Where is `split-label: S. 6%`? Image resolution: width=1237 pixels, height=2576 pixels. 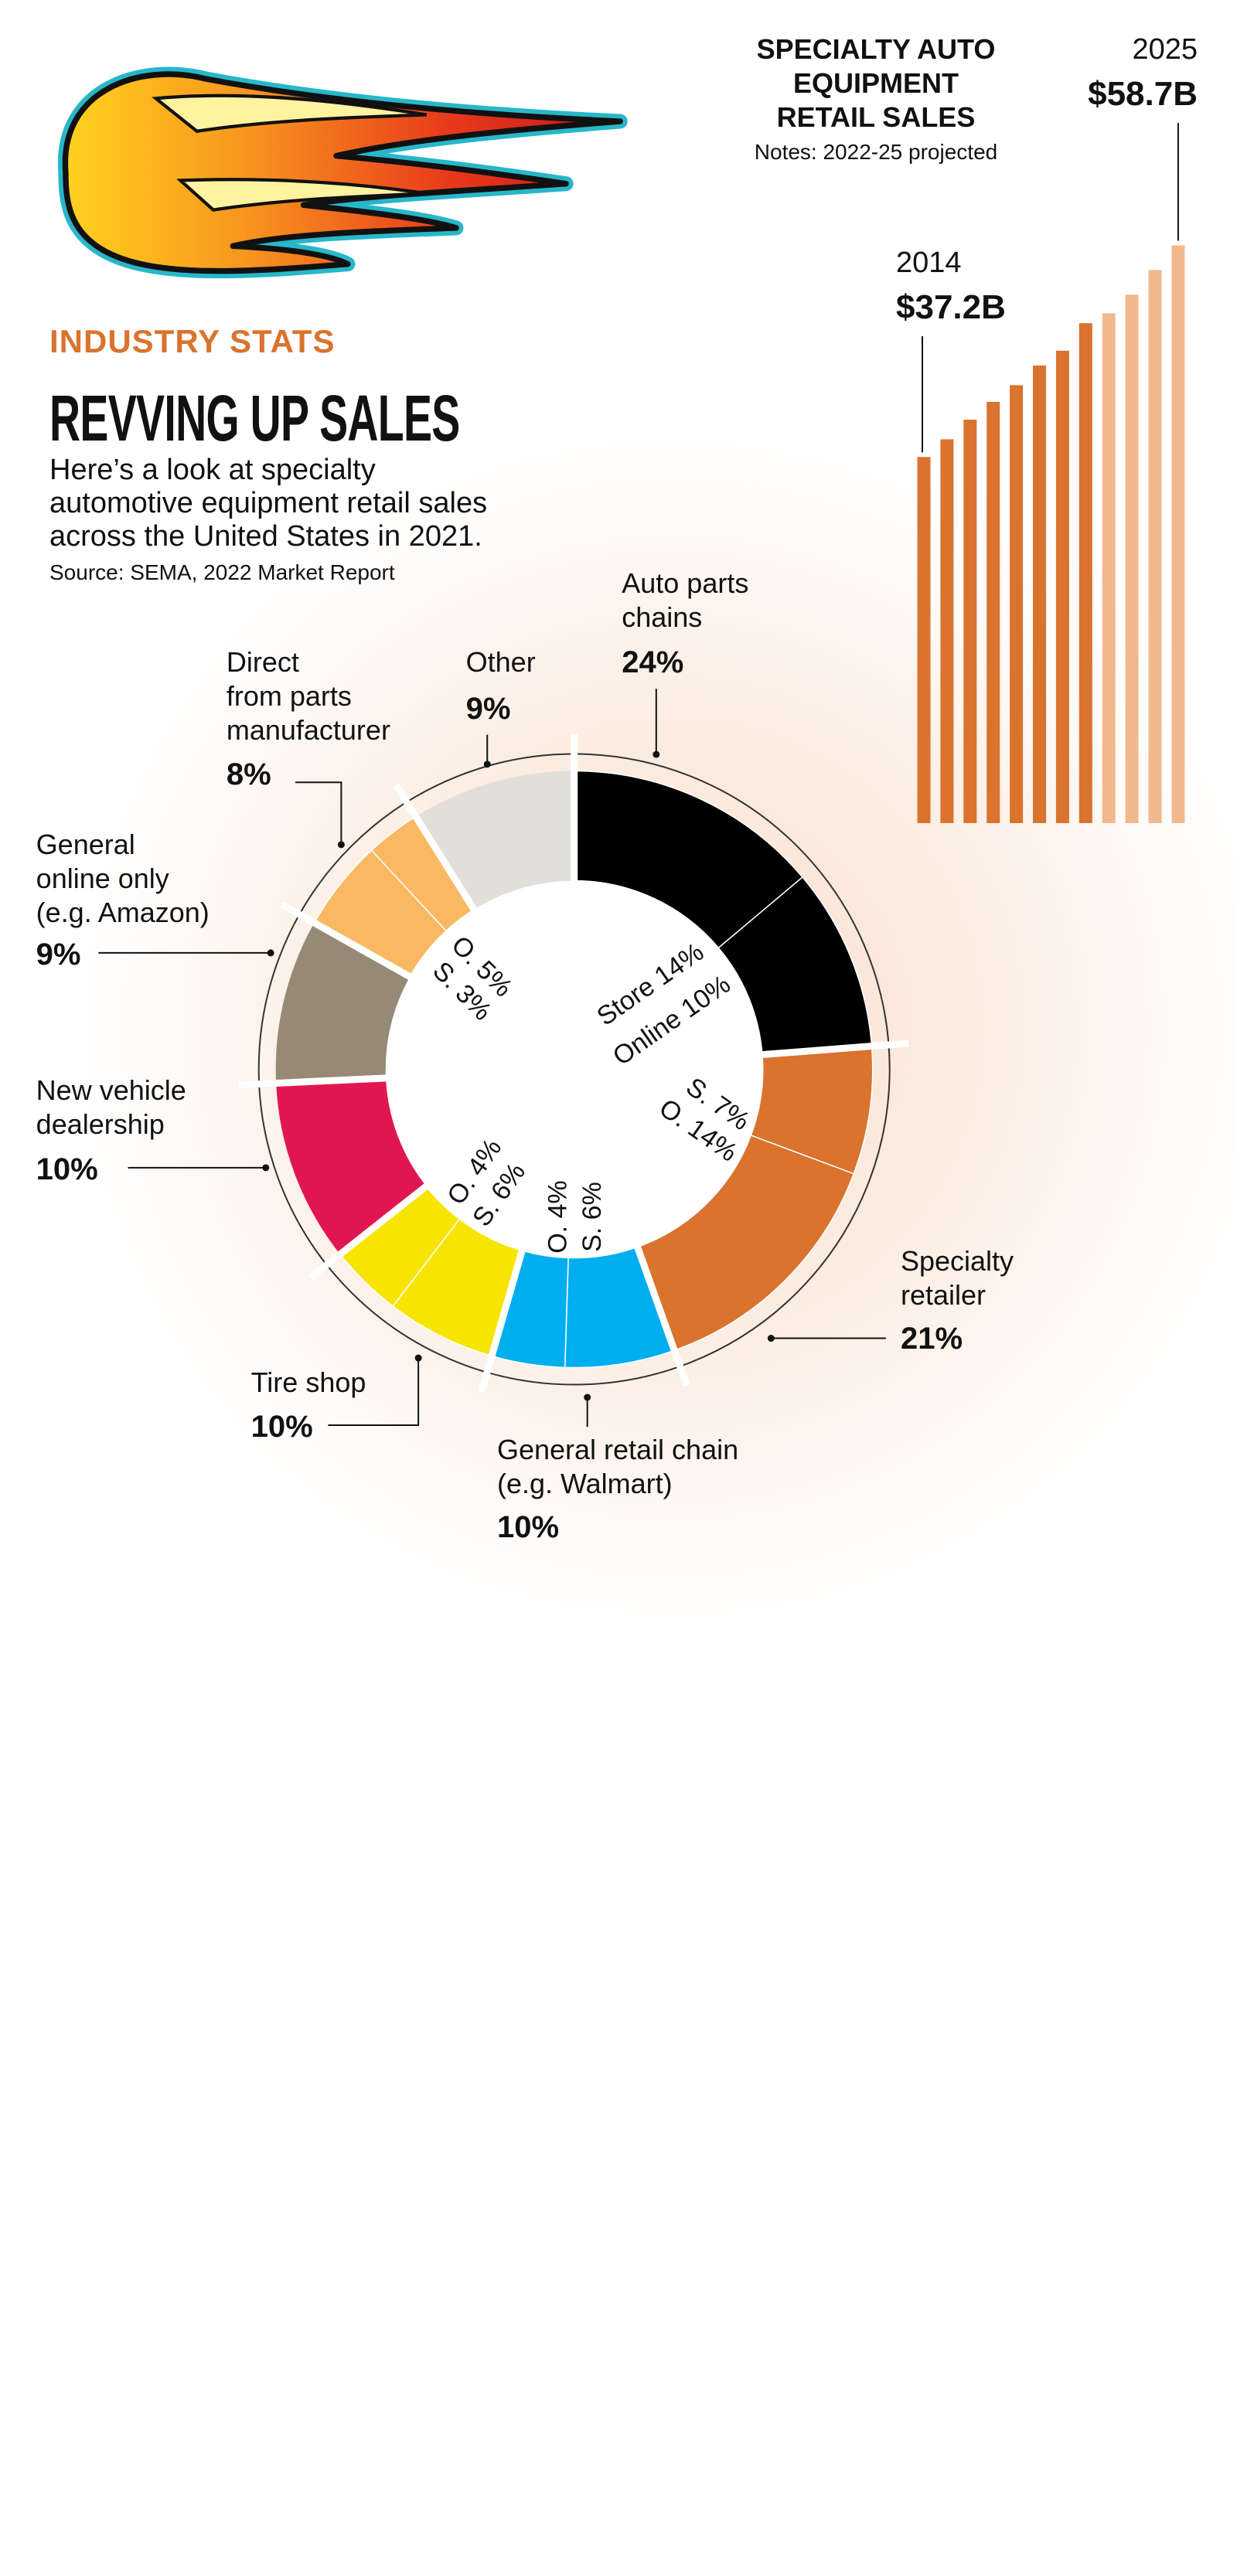
split-label: S. 6% is located at coordinates (592, 1217).